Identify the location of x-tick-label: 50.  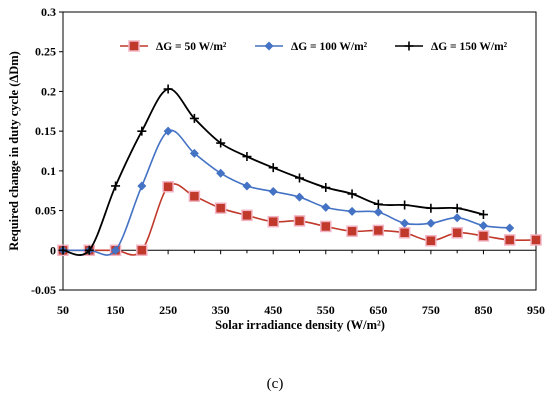
(63, 310).